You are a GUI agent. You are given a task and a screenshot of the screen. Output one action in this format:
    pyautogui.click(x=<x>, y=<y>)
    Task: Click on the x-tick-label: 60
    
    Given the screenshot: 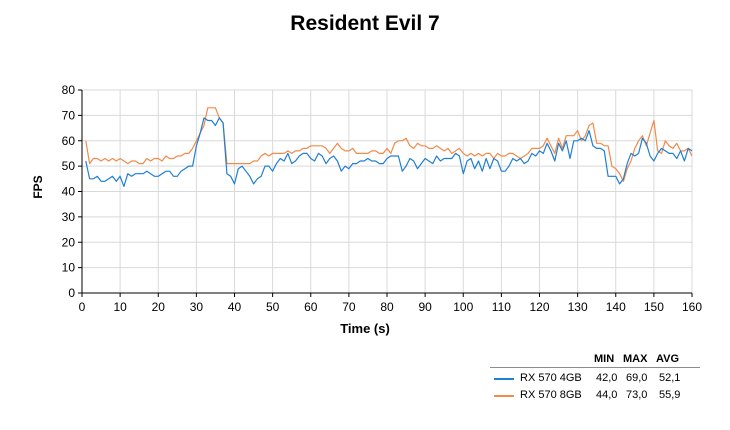 What is the action you would take?
    pyautogui.click(x=311, y=307)
    